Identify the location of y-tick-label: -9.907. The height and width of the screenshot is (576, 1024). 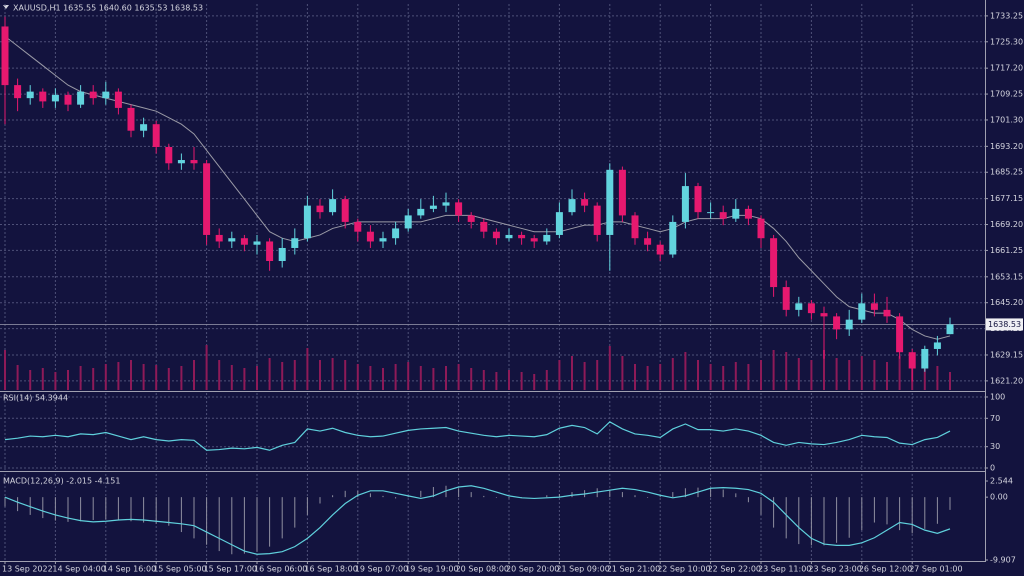
(1003, 560).